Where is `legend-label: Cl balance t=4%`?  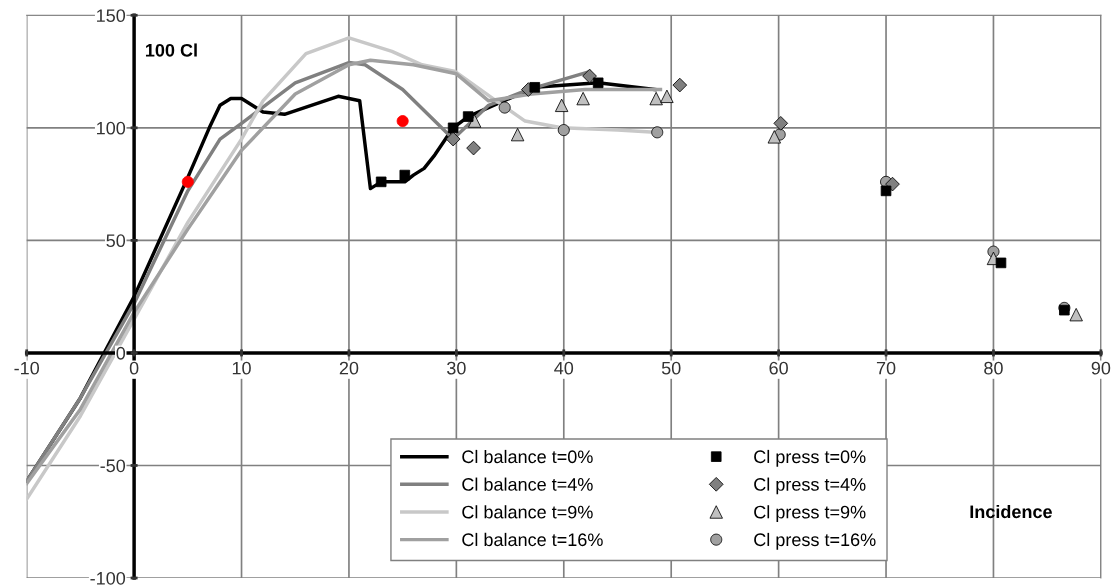
legend-label: Cl balance t=4% is located at coordinates (527, 484).